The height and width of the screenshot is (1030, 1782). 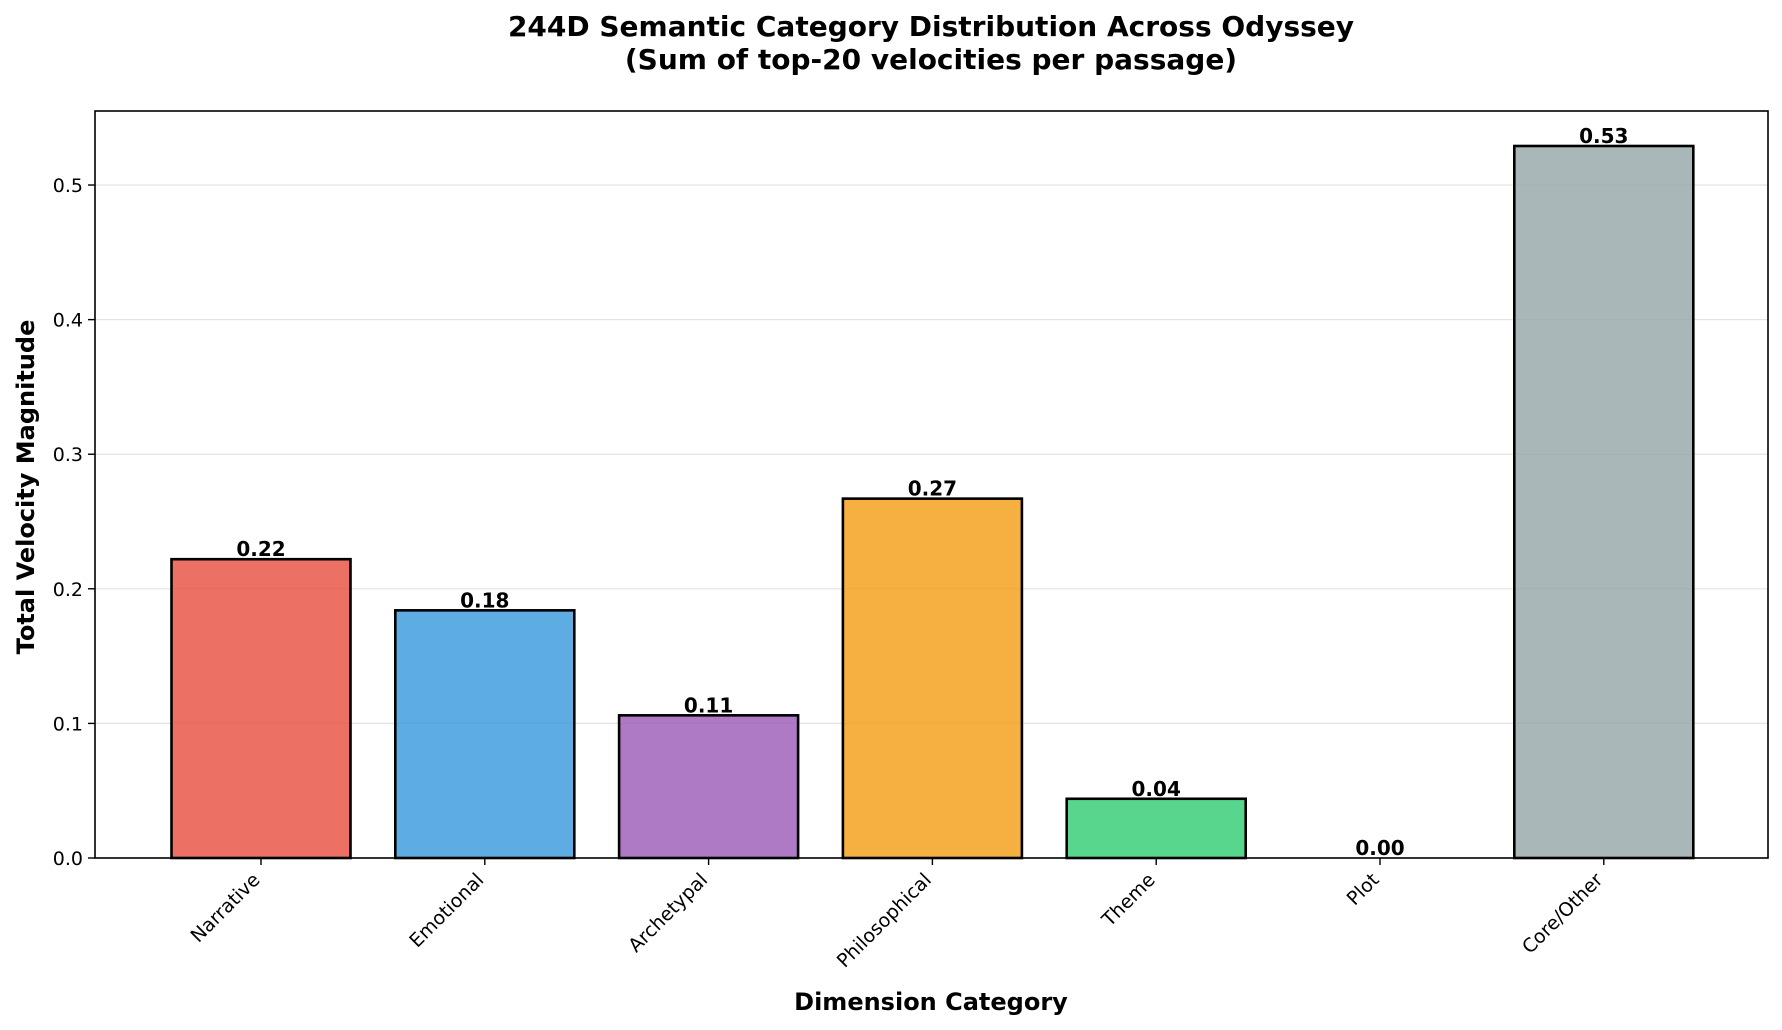 What do you see at coordinates (931, 59) in the screenshot?
I see `chart-title-line2: (Sum of top-20 velocities per passage)` at bounding box center [931, 59].